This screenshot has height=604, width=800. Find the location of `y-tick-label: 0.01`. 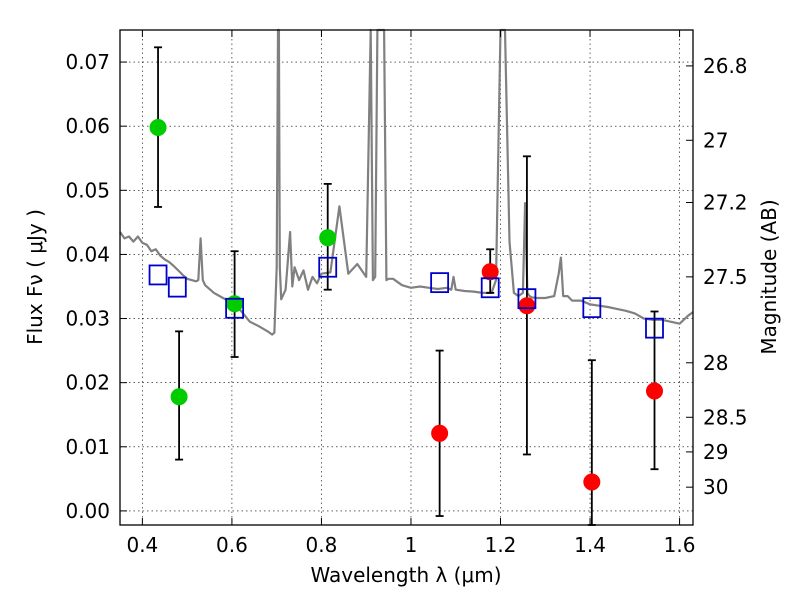

y-tick-label: 0.01 is located at coordinates (87, 447).